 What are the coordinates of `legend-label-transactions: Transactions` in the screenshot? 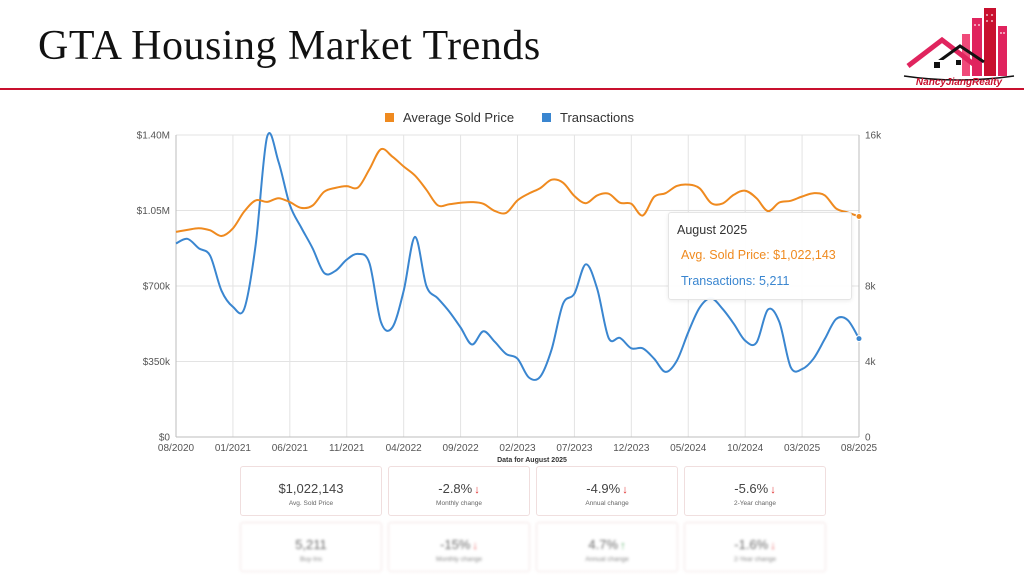 It's located at (597, 117).